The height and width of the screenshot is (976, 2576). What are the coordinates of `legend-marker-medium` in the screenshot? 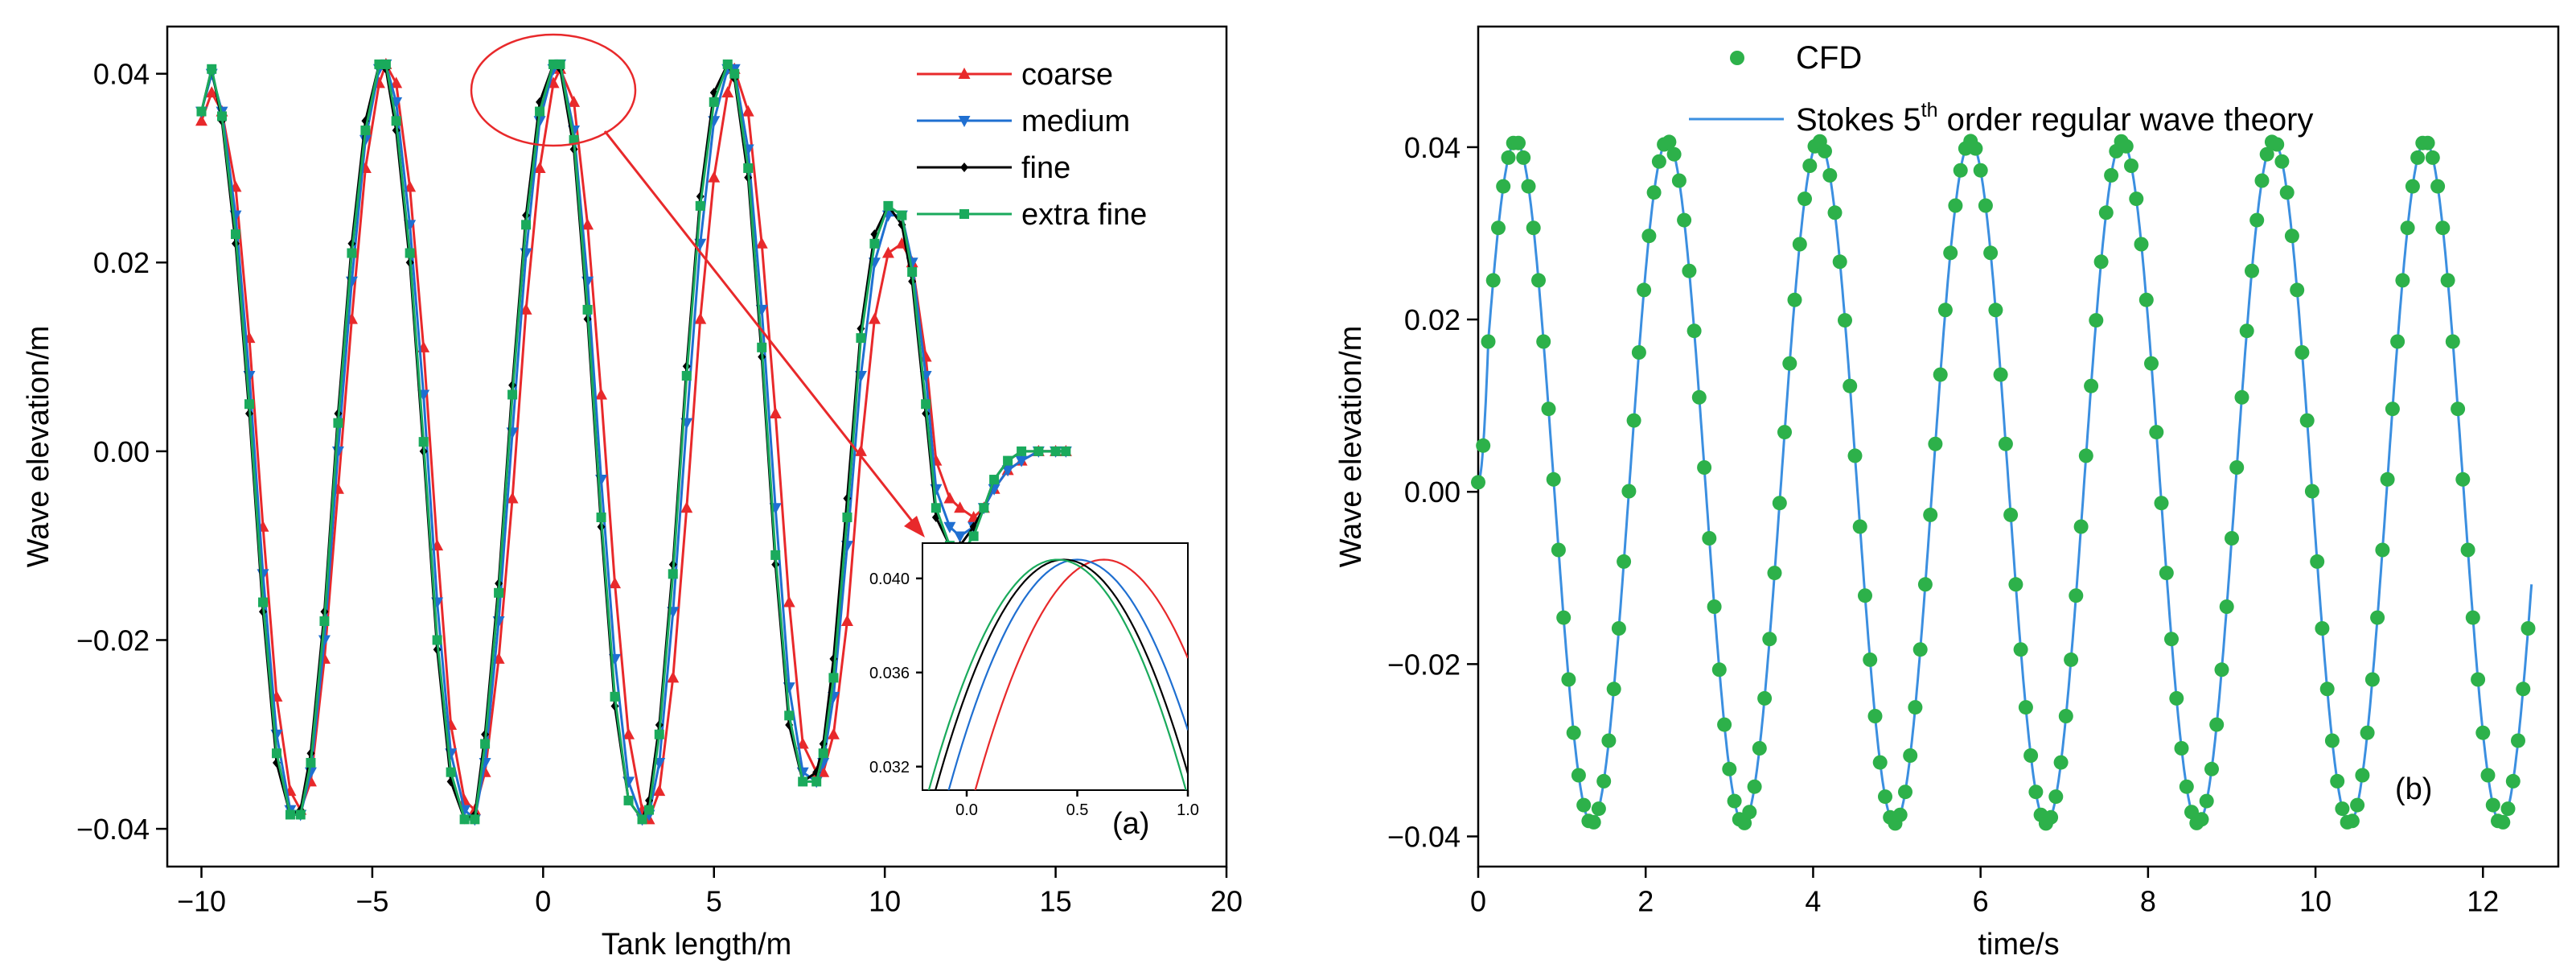 It's located at (964, 121).